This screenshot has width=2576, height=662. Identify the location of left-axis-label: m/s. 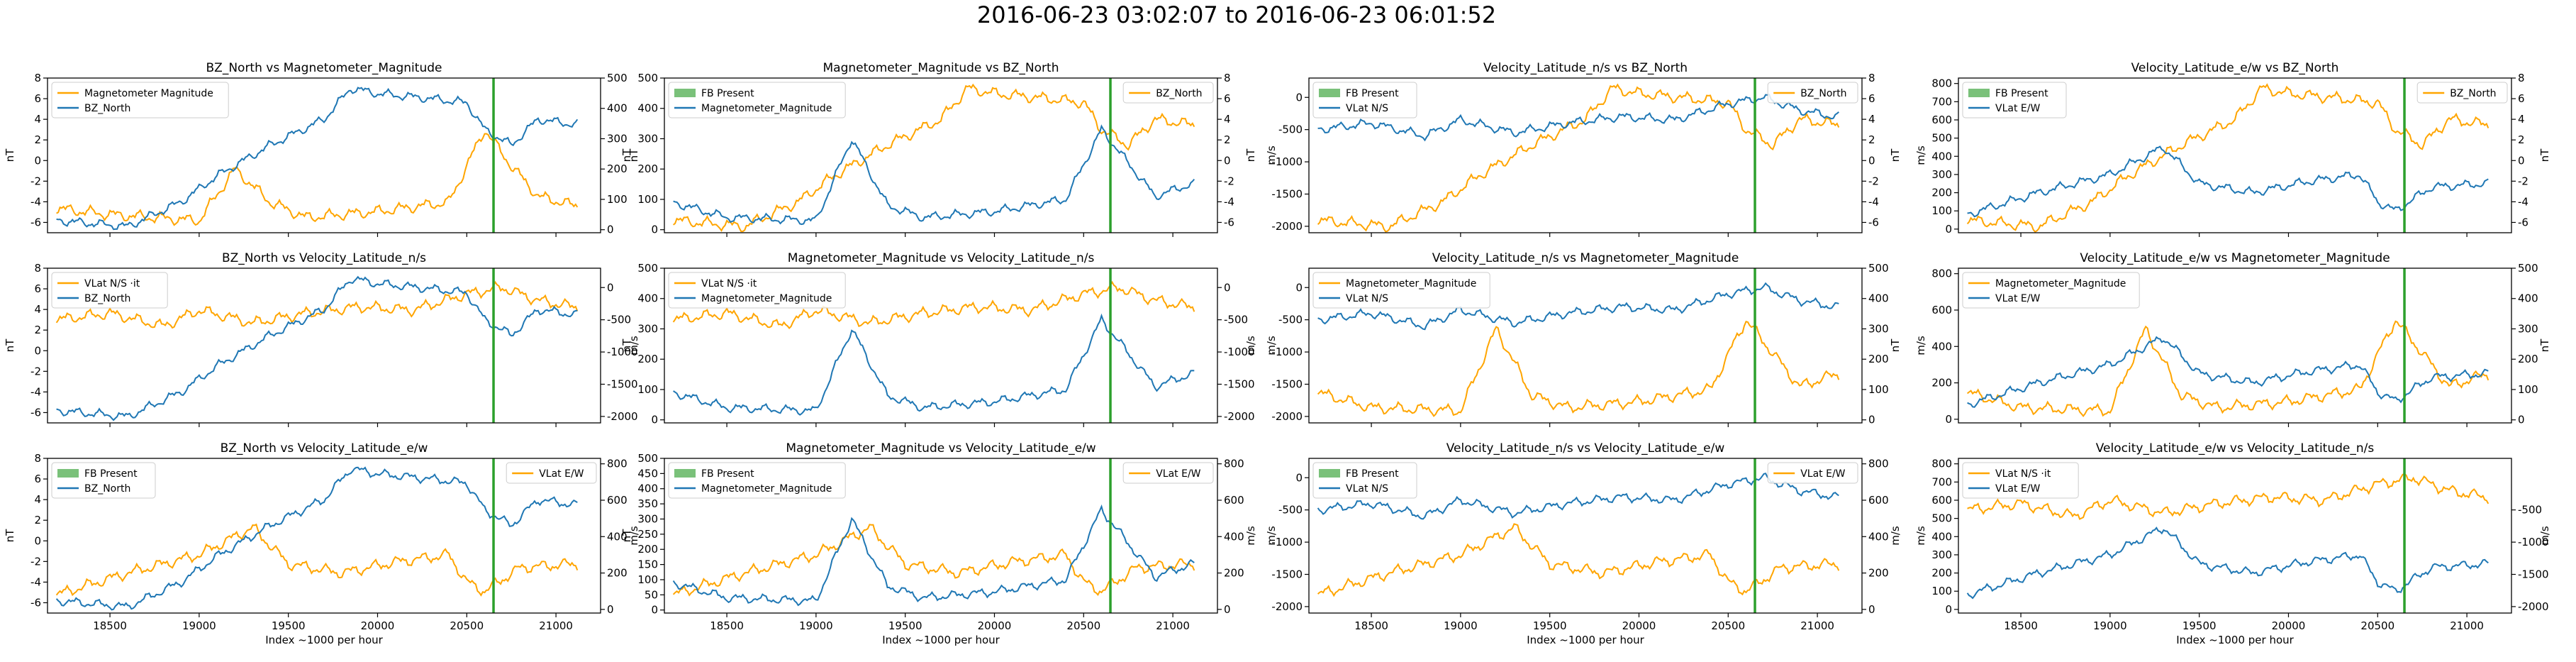
(1920, 155).